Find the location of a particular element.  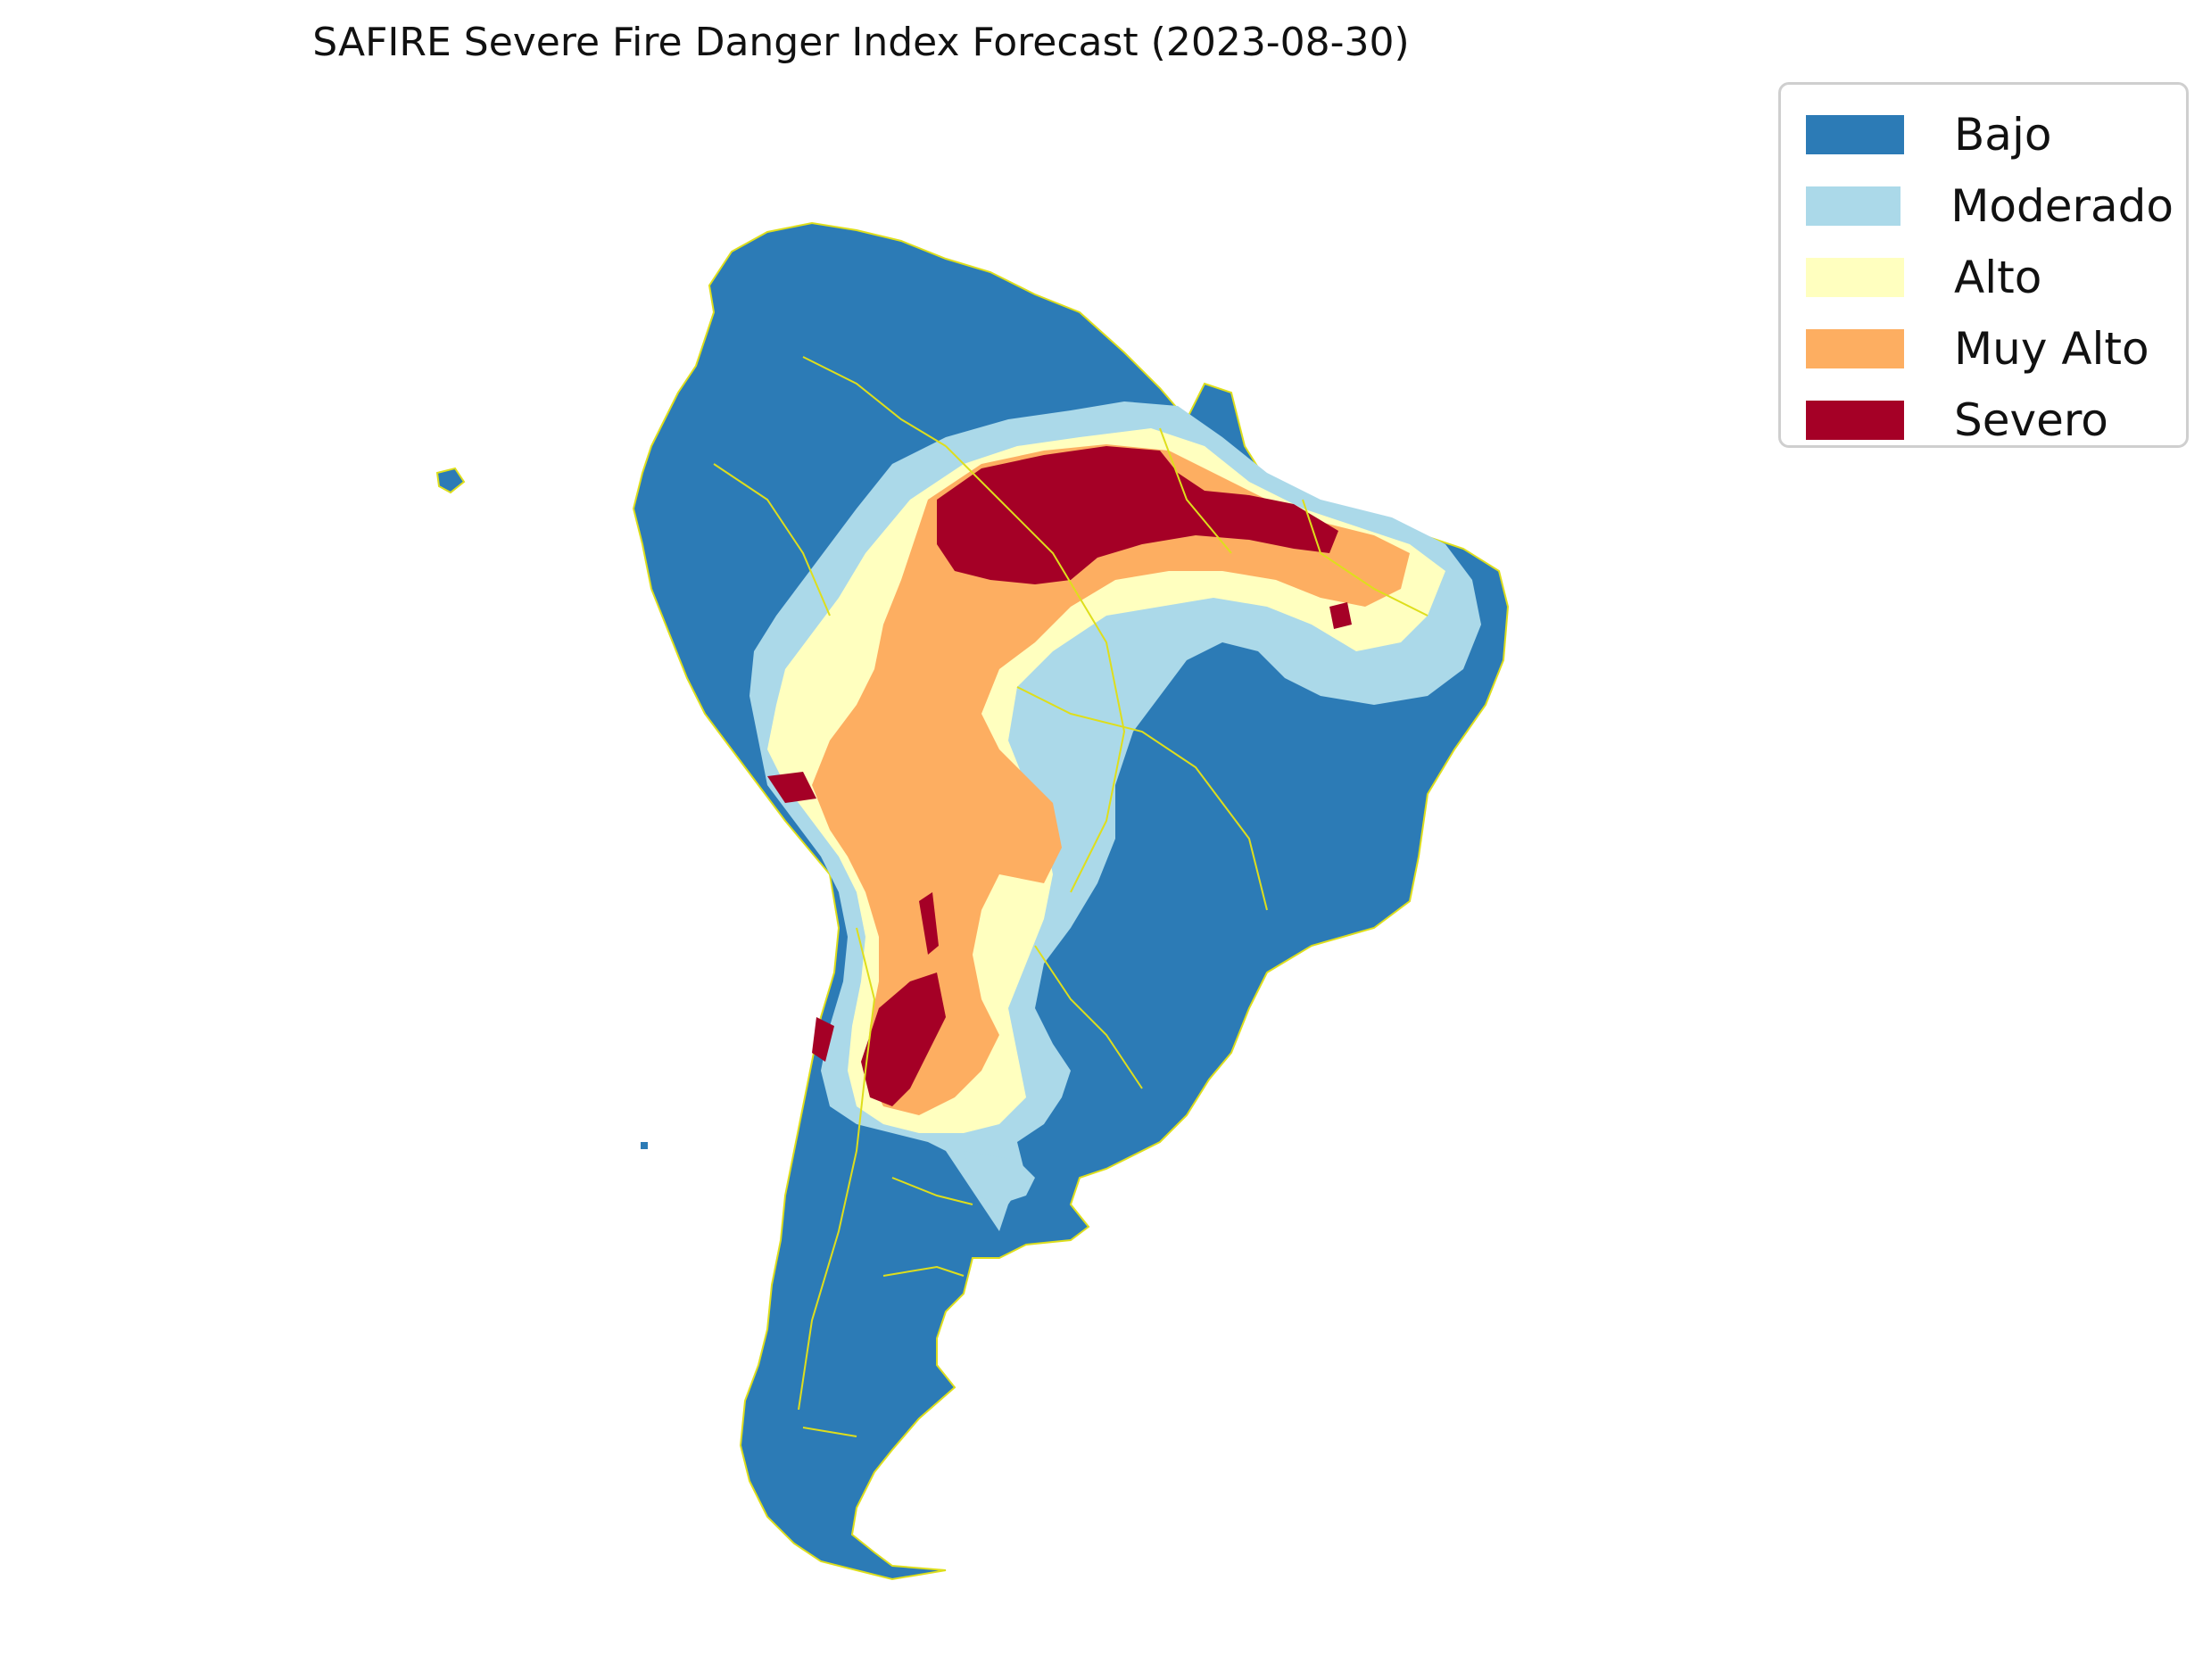

legend-item-muy-alto: Muy Alto is located at coordinates (1983, 349).